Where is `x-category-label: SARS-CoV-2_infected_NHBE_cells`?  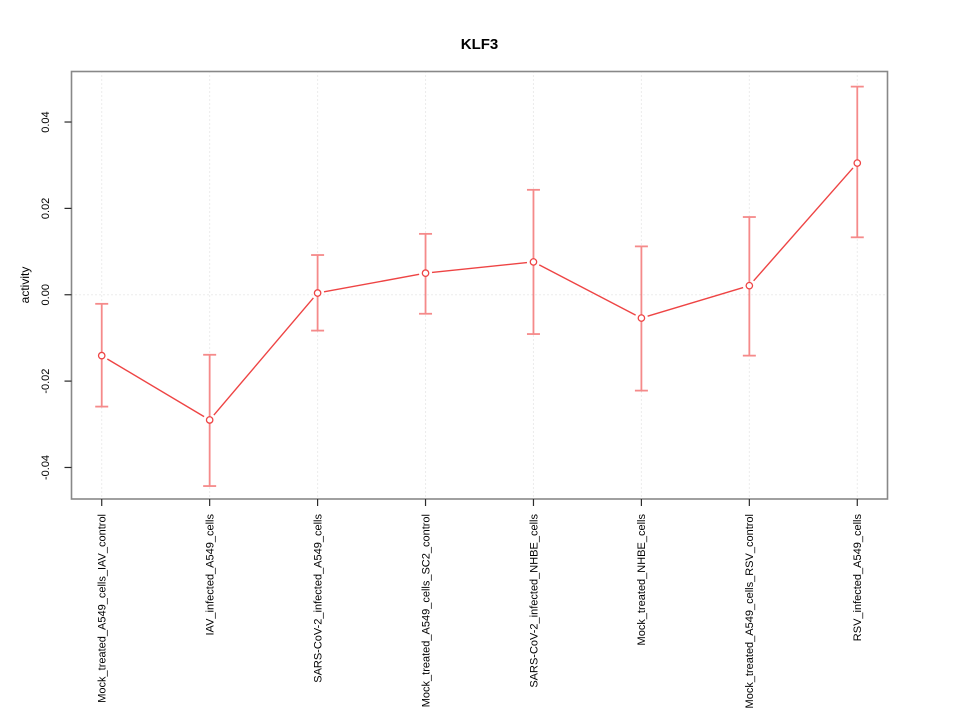 x-category-label: SARS-CoV-2_infected_NHBE_cells is located at coordinates (534, 601).